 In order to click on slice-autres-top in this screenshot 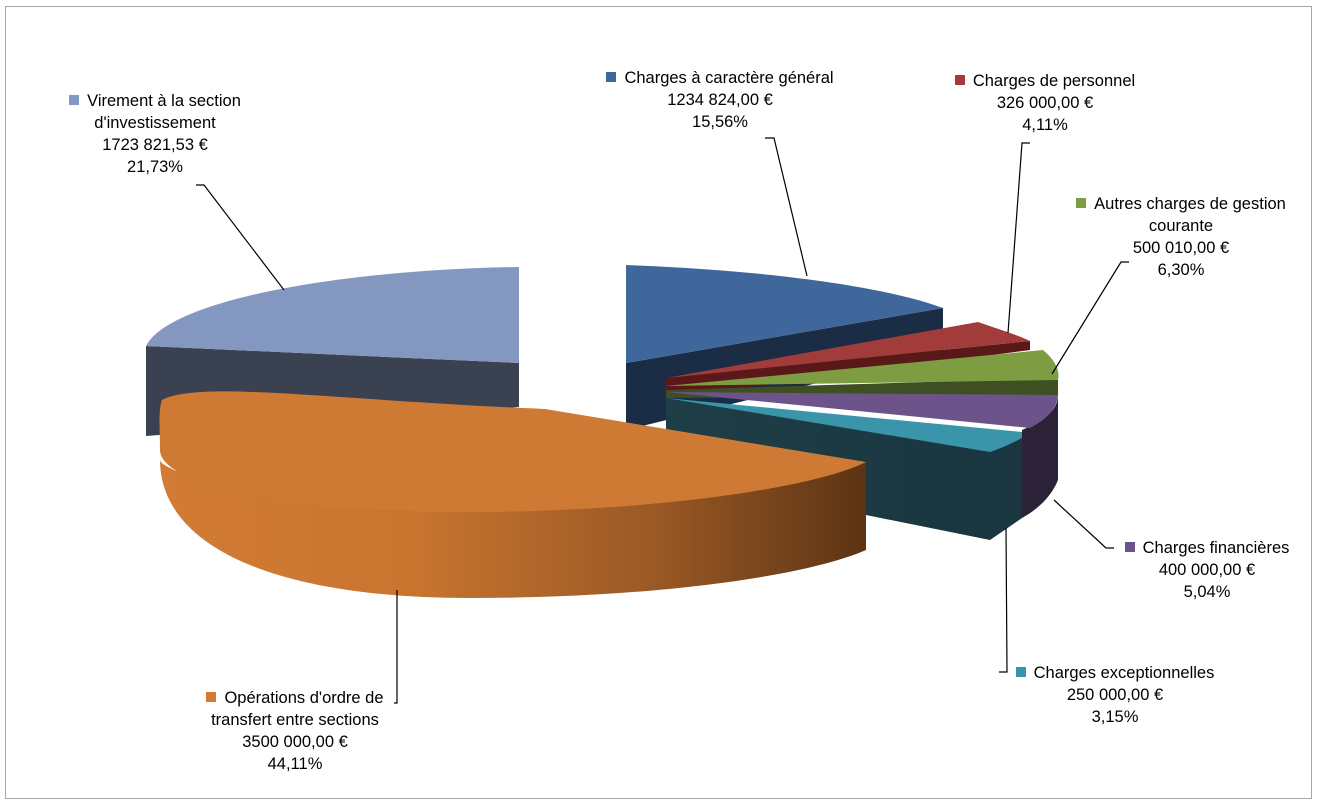, I will do `click(862, 368)`.